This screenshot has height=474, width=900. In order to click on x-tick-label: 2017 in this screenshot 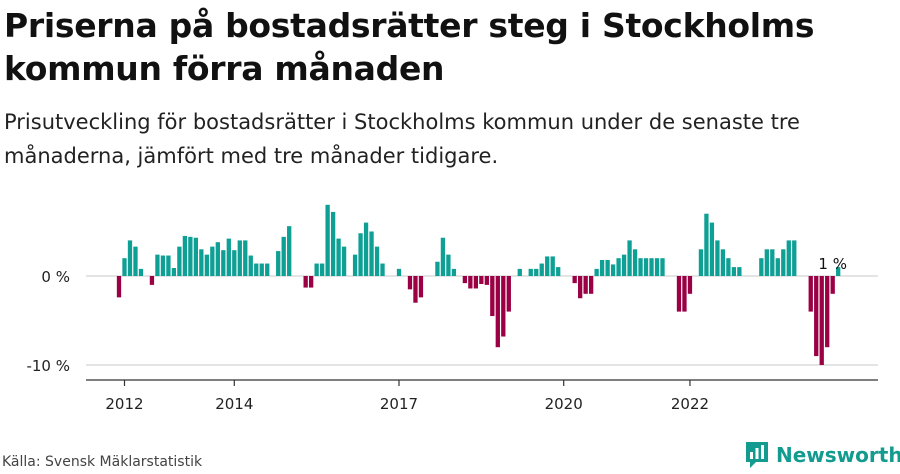, I will do `click(399, 404)`.